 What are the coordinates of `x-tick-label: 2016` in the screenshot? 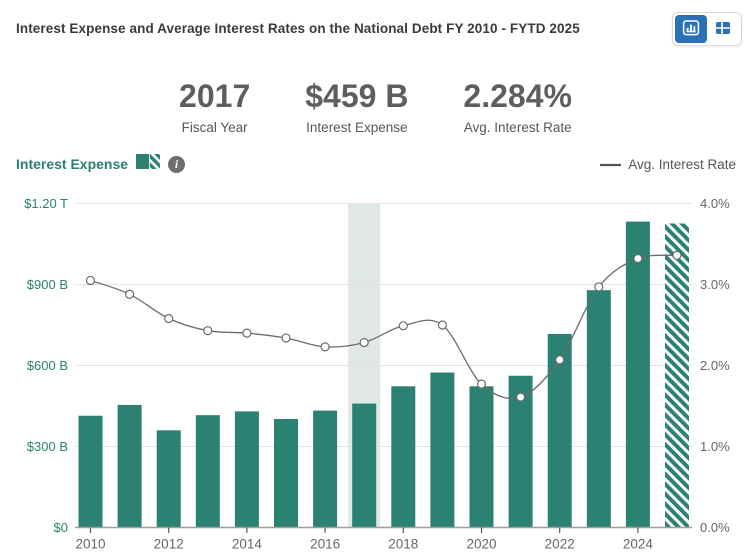 It's located at (325, 544).